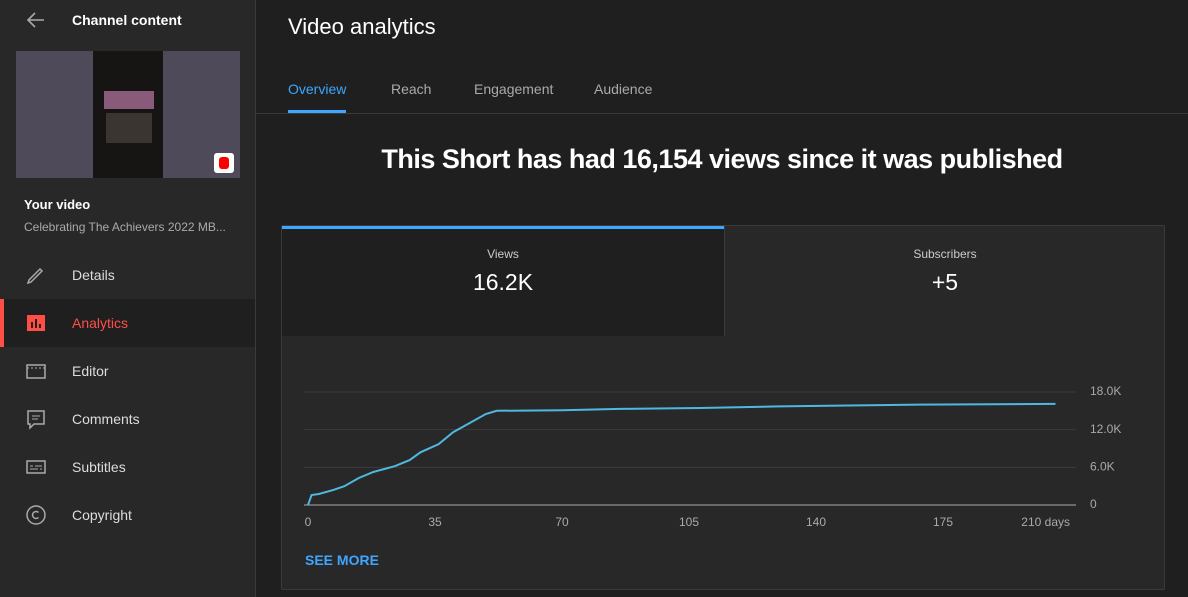 This screenshot has width=1188, height=597. I want to click on nav-label: Editor, so click(90, 371).